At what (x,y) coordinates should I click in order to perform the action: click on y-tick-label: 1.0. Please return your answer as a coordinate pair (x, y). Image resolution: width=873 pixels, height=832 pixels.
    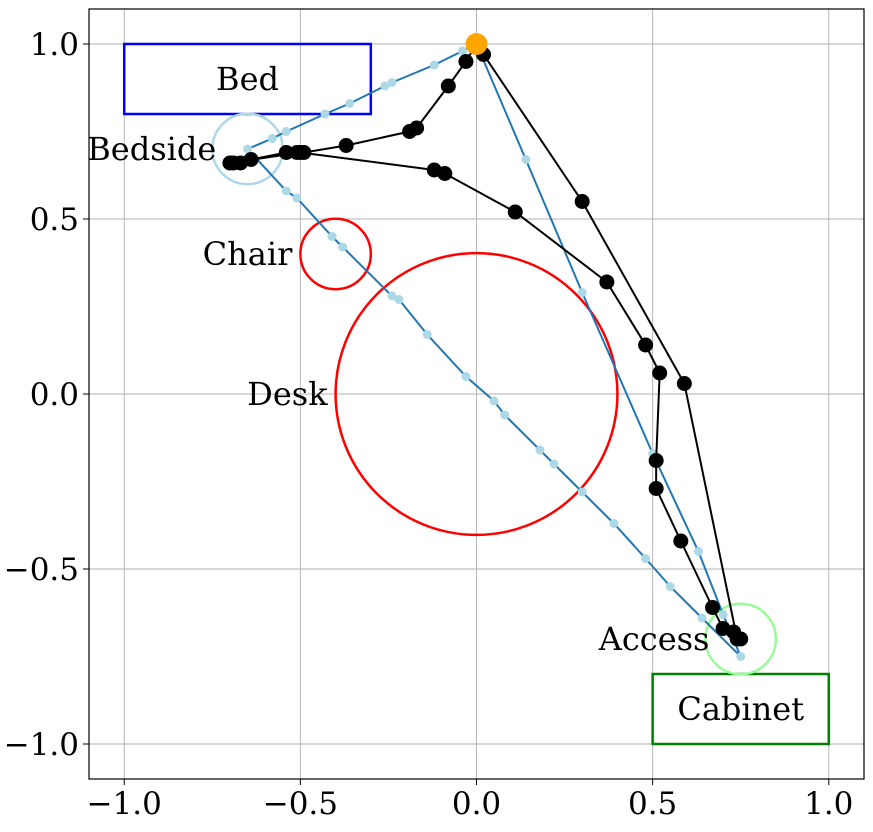
    Looking at the image, I should click on (54, 45).